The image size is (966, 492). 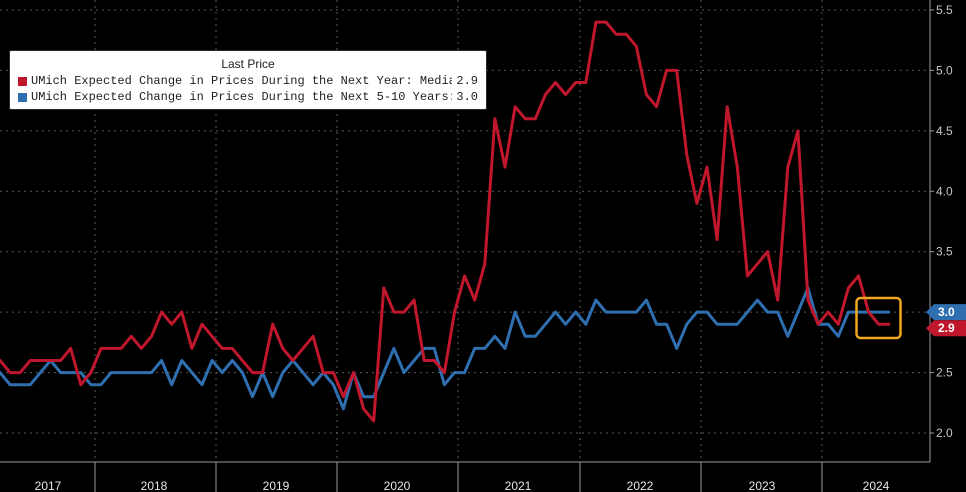 I want to click on legend-title: Last Price, so click(x=248, y=64).